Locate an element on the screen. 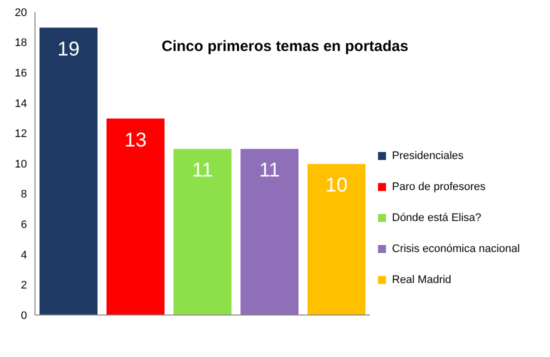  legend-label: Presidenciales is located at coordinates (428, 156).